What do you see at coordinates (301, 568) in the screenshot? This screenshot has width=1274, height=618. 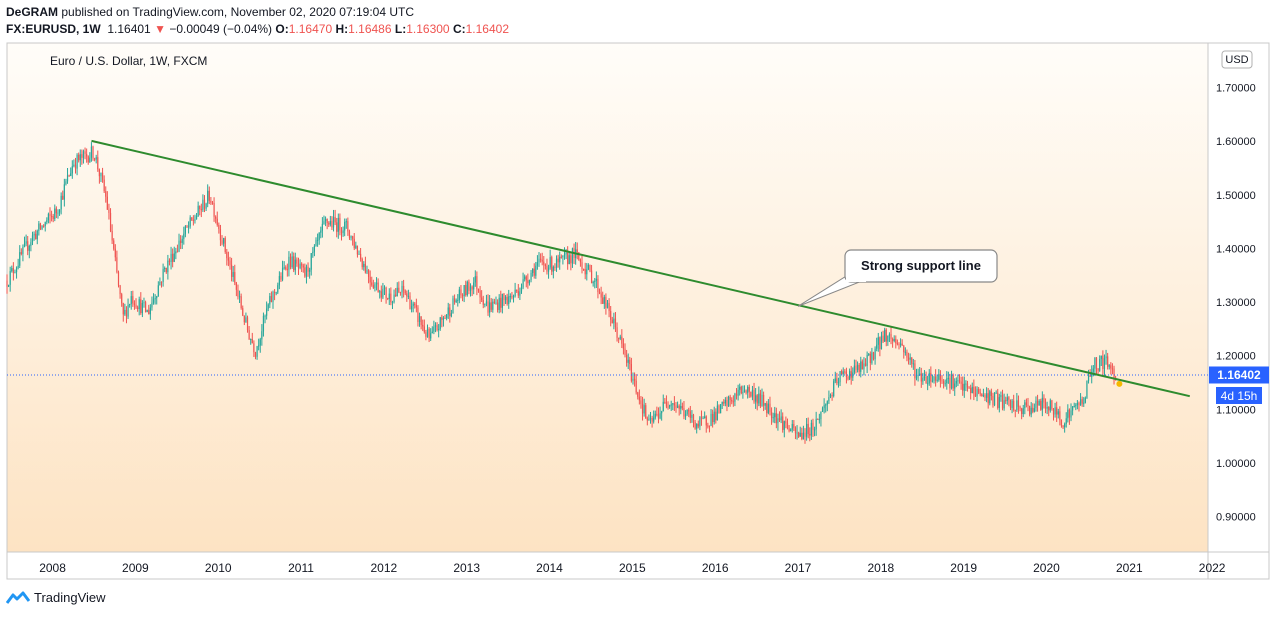 I see `year-tick-label: 2011` at bounding box center [301, 568].